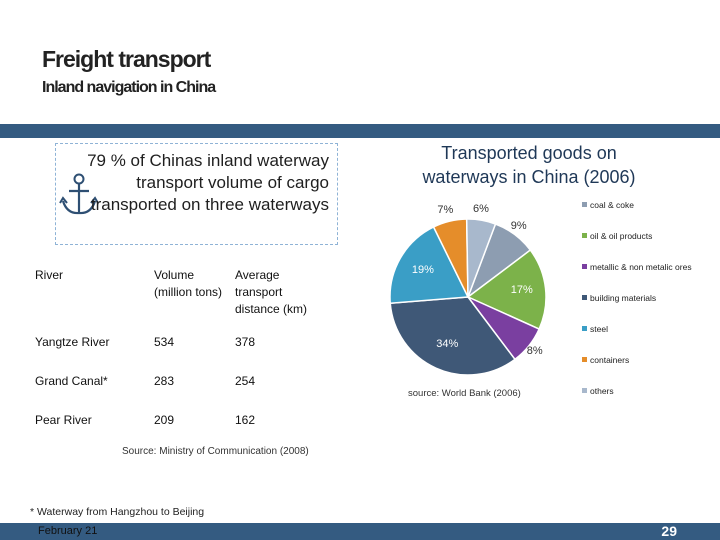 This screenshot has width=720, height=540. What do you see at coordinates (422, 269) in the screenshot?
I see `pie-label: 19%` at bounding box center [422, 269].